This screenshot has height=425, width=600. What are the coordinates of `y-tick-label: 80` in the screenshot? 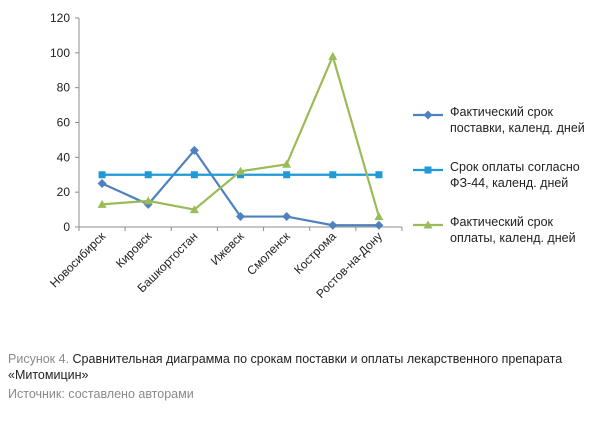 It's located at (64, 88).